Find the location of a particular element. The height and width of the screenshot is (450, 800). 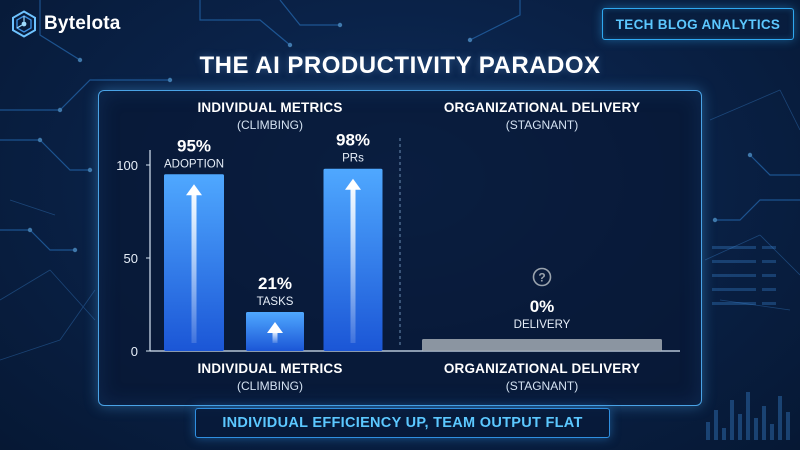

right-header-title: ORGANIZATIONAL DELIVERY is located at coordinates (542, 107).